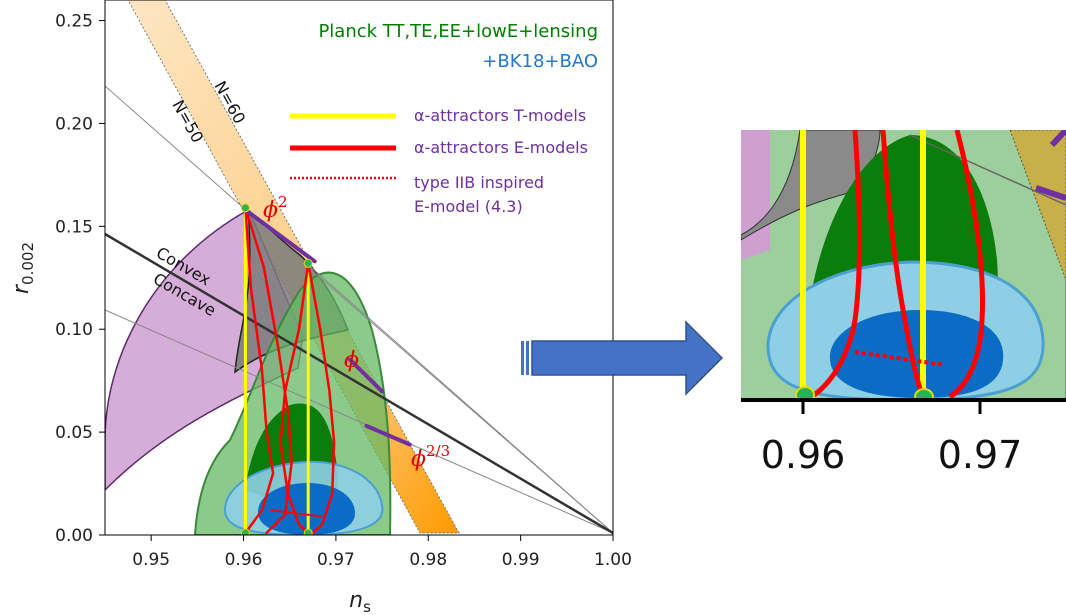  What do you see at coordinates (23, 268) in the screenshot?
I see `y-axis-title: r0.002` at bounding box center [23, 268].